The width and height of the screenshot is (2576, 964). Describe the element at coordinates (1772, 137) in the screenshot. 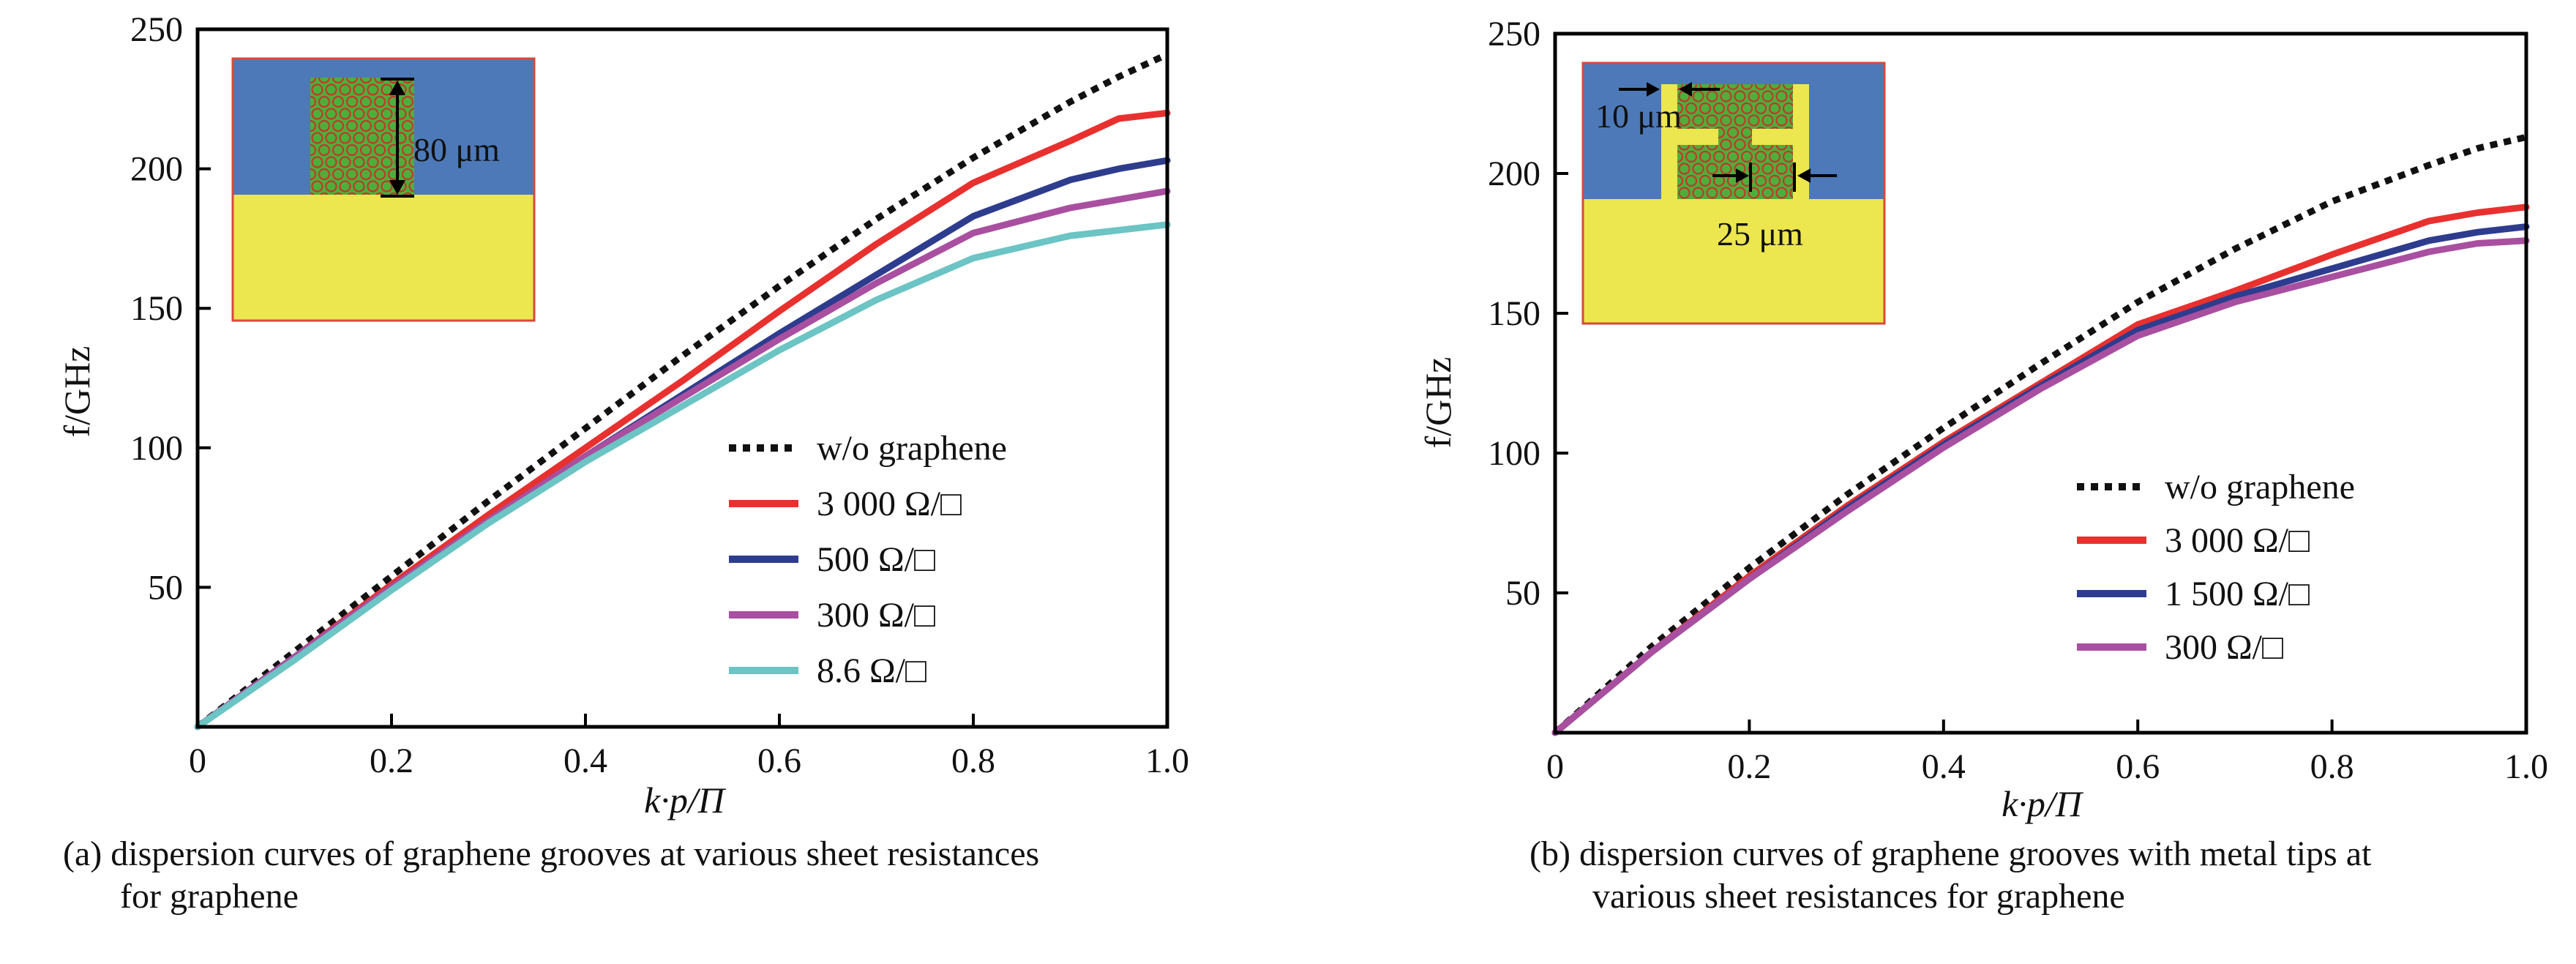

I see `metal-tip-right` at that location.